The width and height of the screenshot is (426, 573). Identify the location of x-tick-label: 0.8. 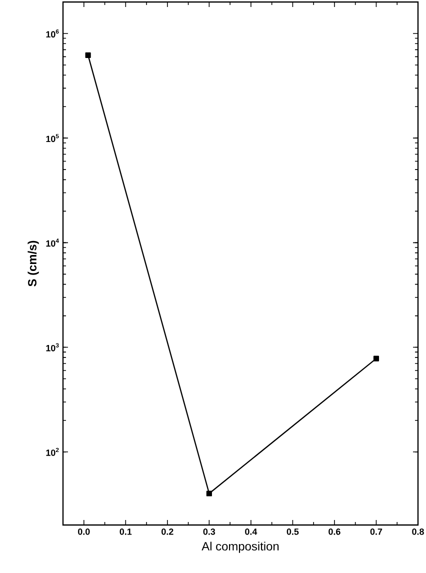
(418, 531).